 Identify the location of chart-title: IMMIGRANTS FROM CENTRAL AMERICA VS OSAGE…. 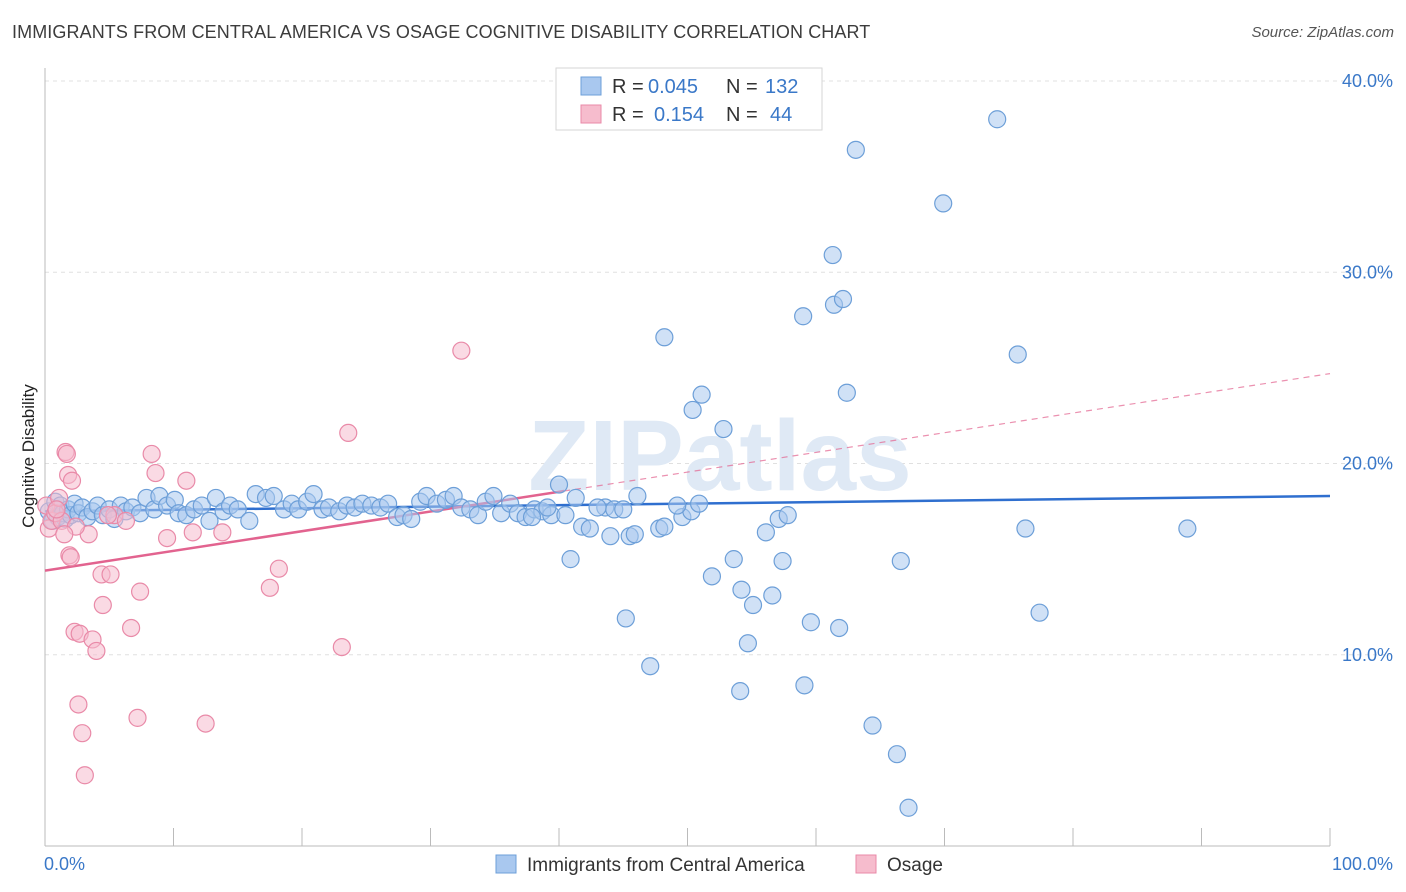
(441, 32).